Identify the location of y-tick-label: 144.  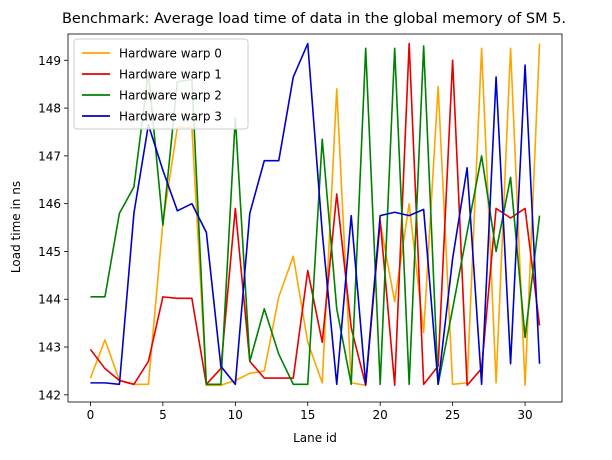
(49, 300).